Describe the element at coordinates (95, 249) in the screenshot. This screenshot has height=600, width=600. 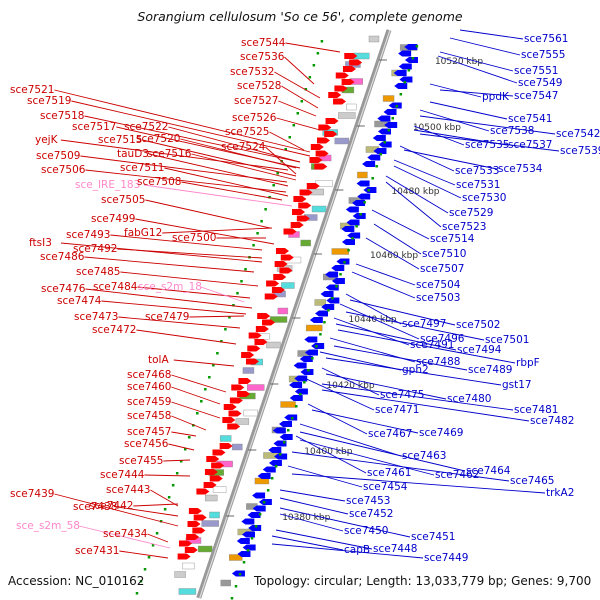
I see `left-gene-label: sce7492` at that location.